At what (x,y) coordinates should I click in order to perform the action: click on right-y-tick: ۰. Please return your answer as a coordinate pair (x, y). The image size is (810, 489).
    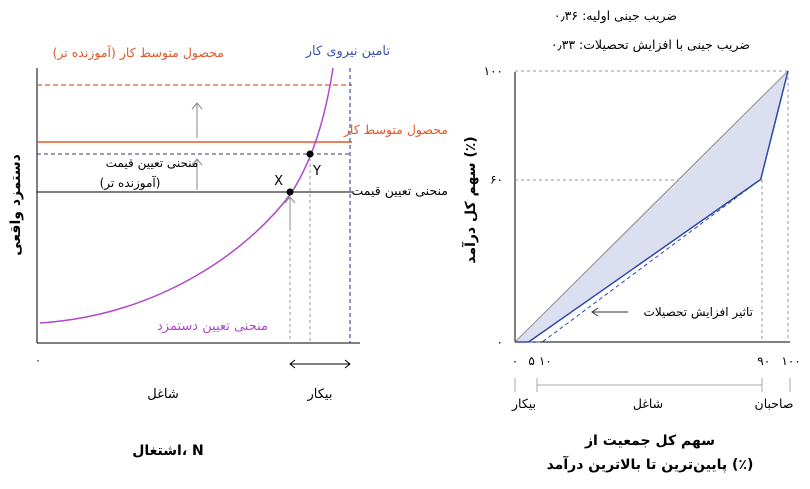
    Looking at the image, I should click on (500, 342).